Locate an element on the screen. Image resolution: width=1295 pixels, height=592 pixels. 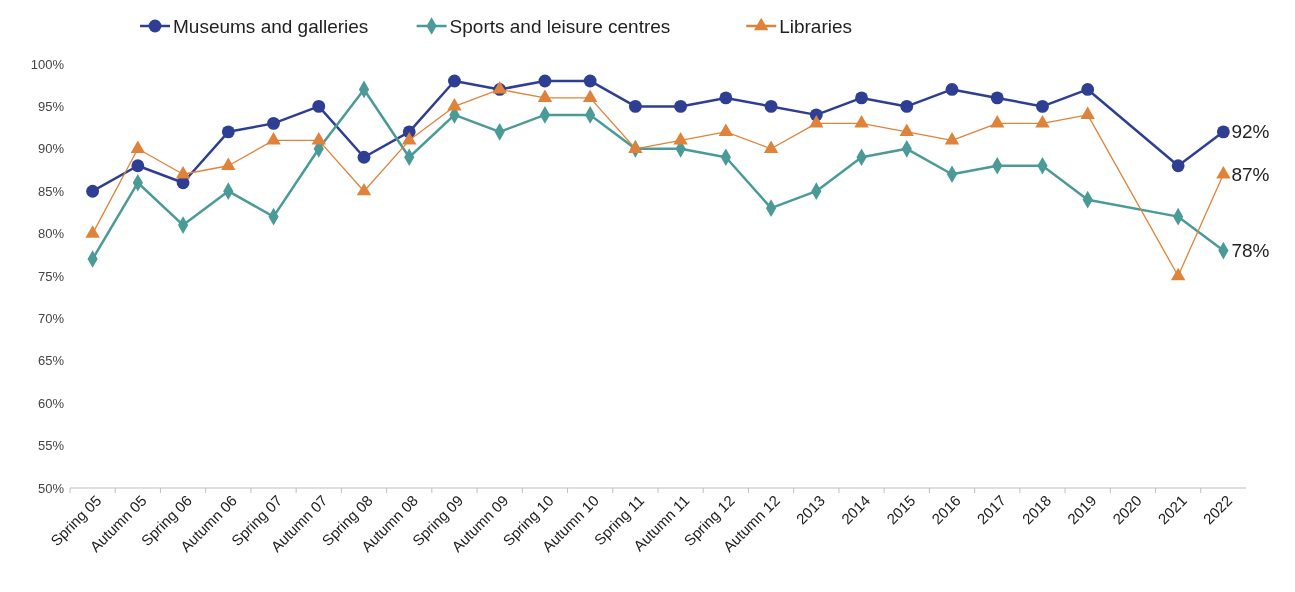
y-tick-label: 60% is located at coordinates (51, 403).